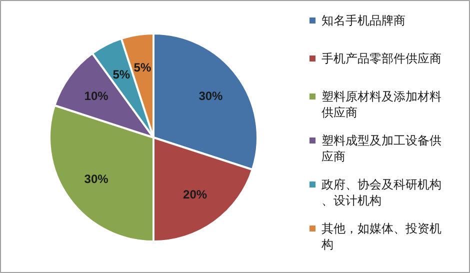 The width and height of the screenshot is (470, 273). What do you see at coordinates (382, 193) in the screenshot?
I see `legend-label: 政府、协会及科研机构、设计机构` at bounding box center [382, 193].